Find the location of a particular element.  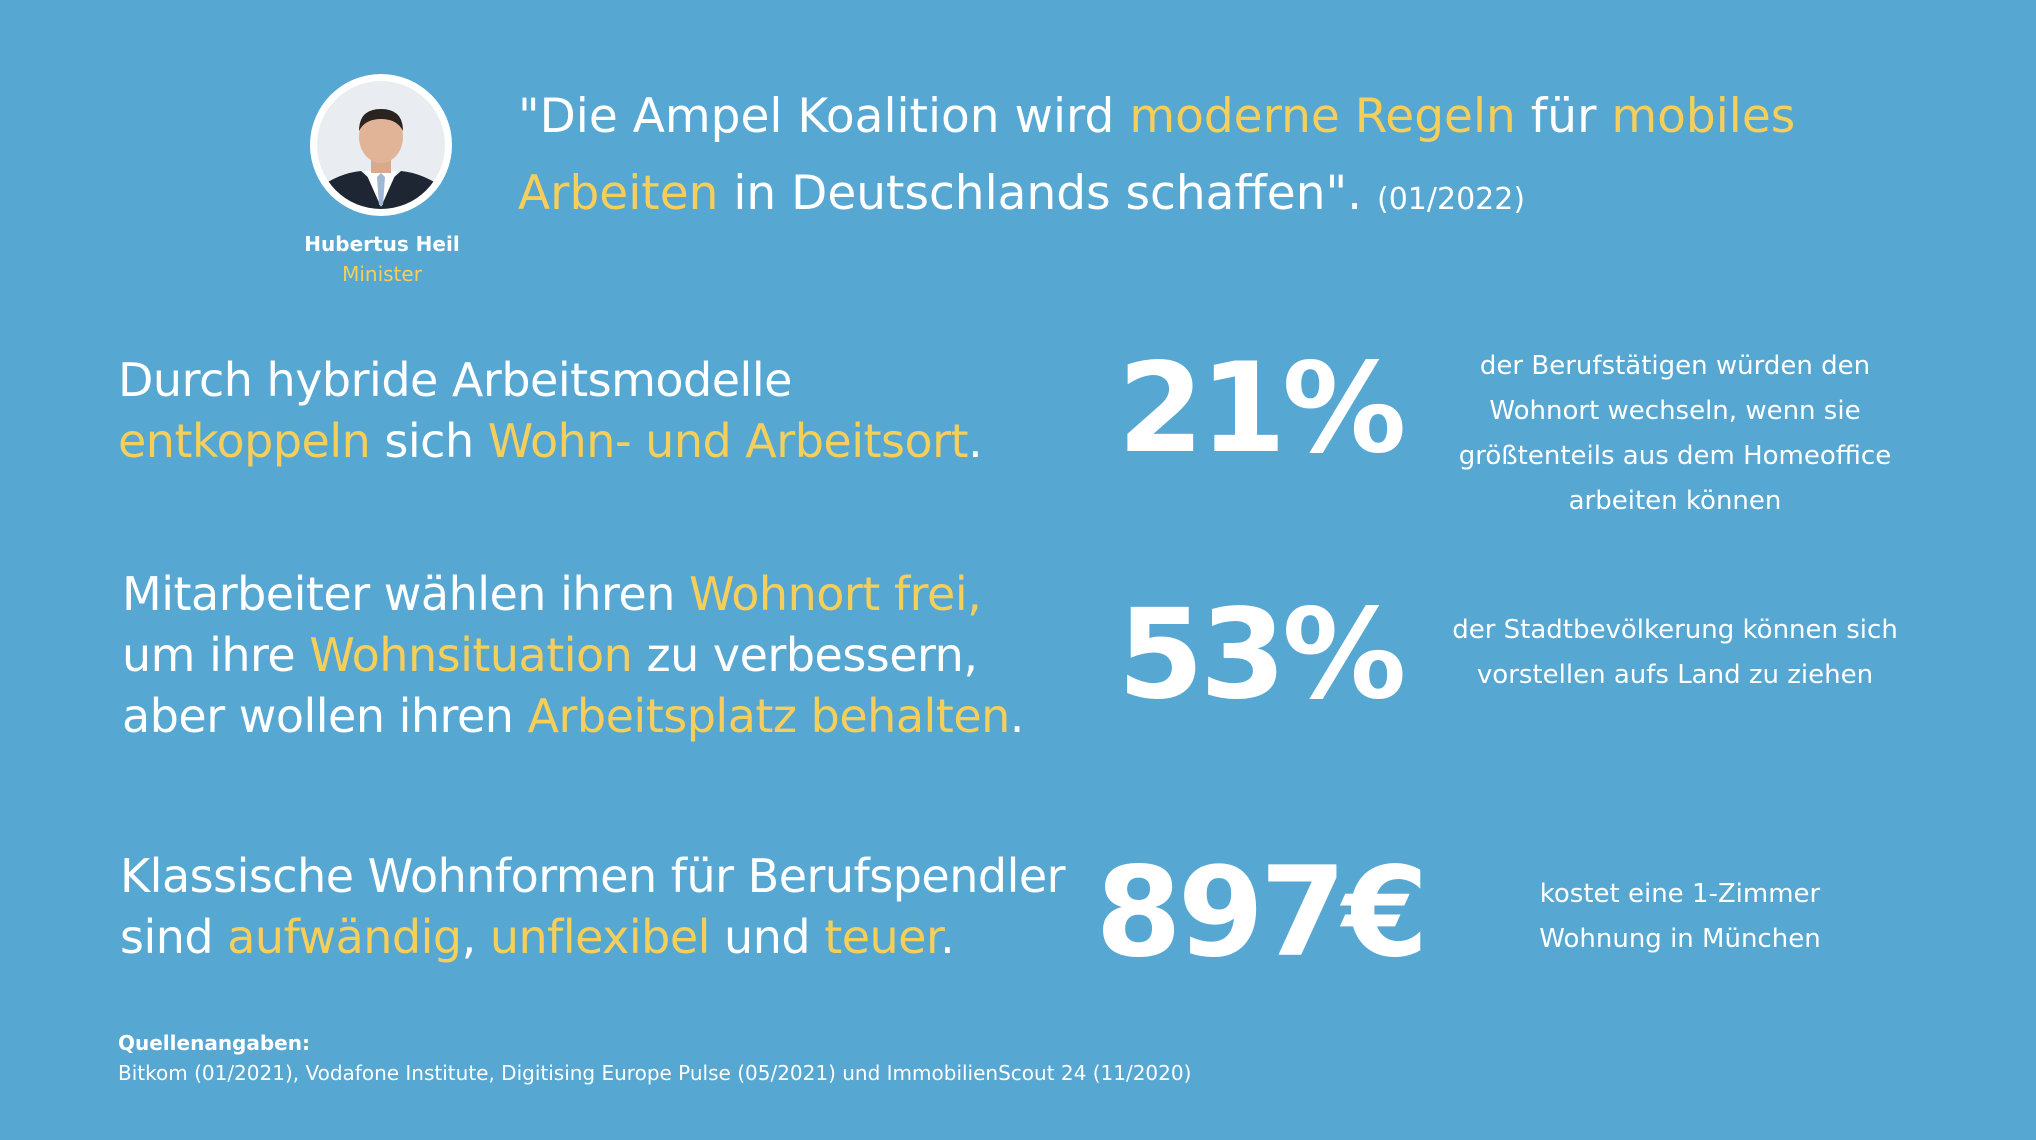

quote-segment: in Deutschlands schaffen". is located at coordinates (1040, 193).